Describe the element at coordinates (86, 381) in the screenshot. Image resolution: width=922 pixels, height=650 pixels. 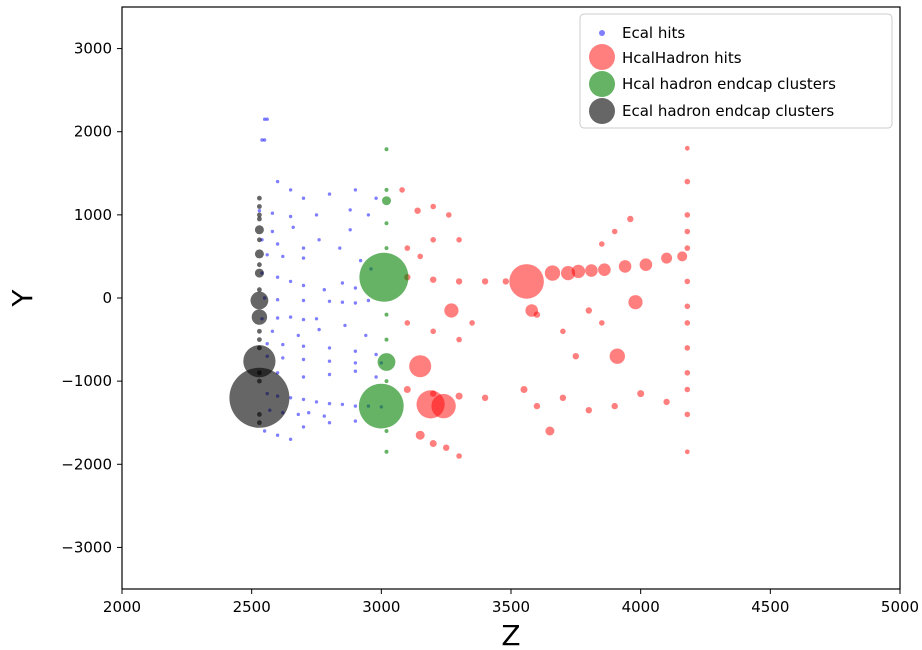
I see `y-tick-label: −1000` at that location.